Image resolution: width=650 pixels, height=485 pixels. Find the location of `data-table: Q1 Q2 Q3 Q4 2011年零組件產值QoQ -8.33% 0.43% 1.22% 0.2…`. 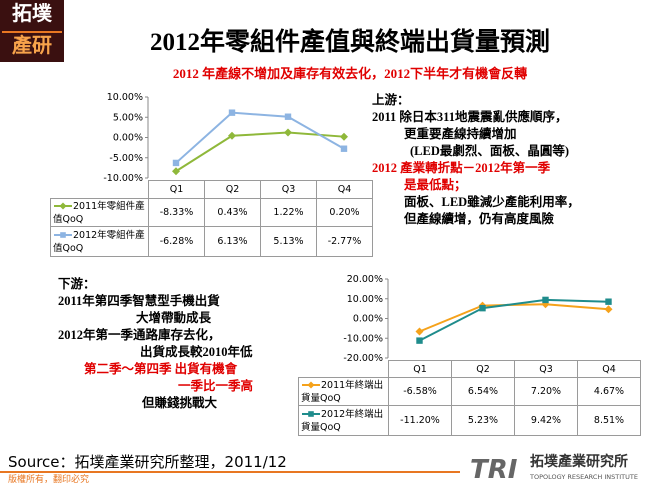

data-table: Q1 Q2 Q3 Q4 2011年零組件產值QoQ -8.33% 0.43% 1.22% 0.2… is located at coordinates (211, 218).